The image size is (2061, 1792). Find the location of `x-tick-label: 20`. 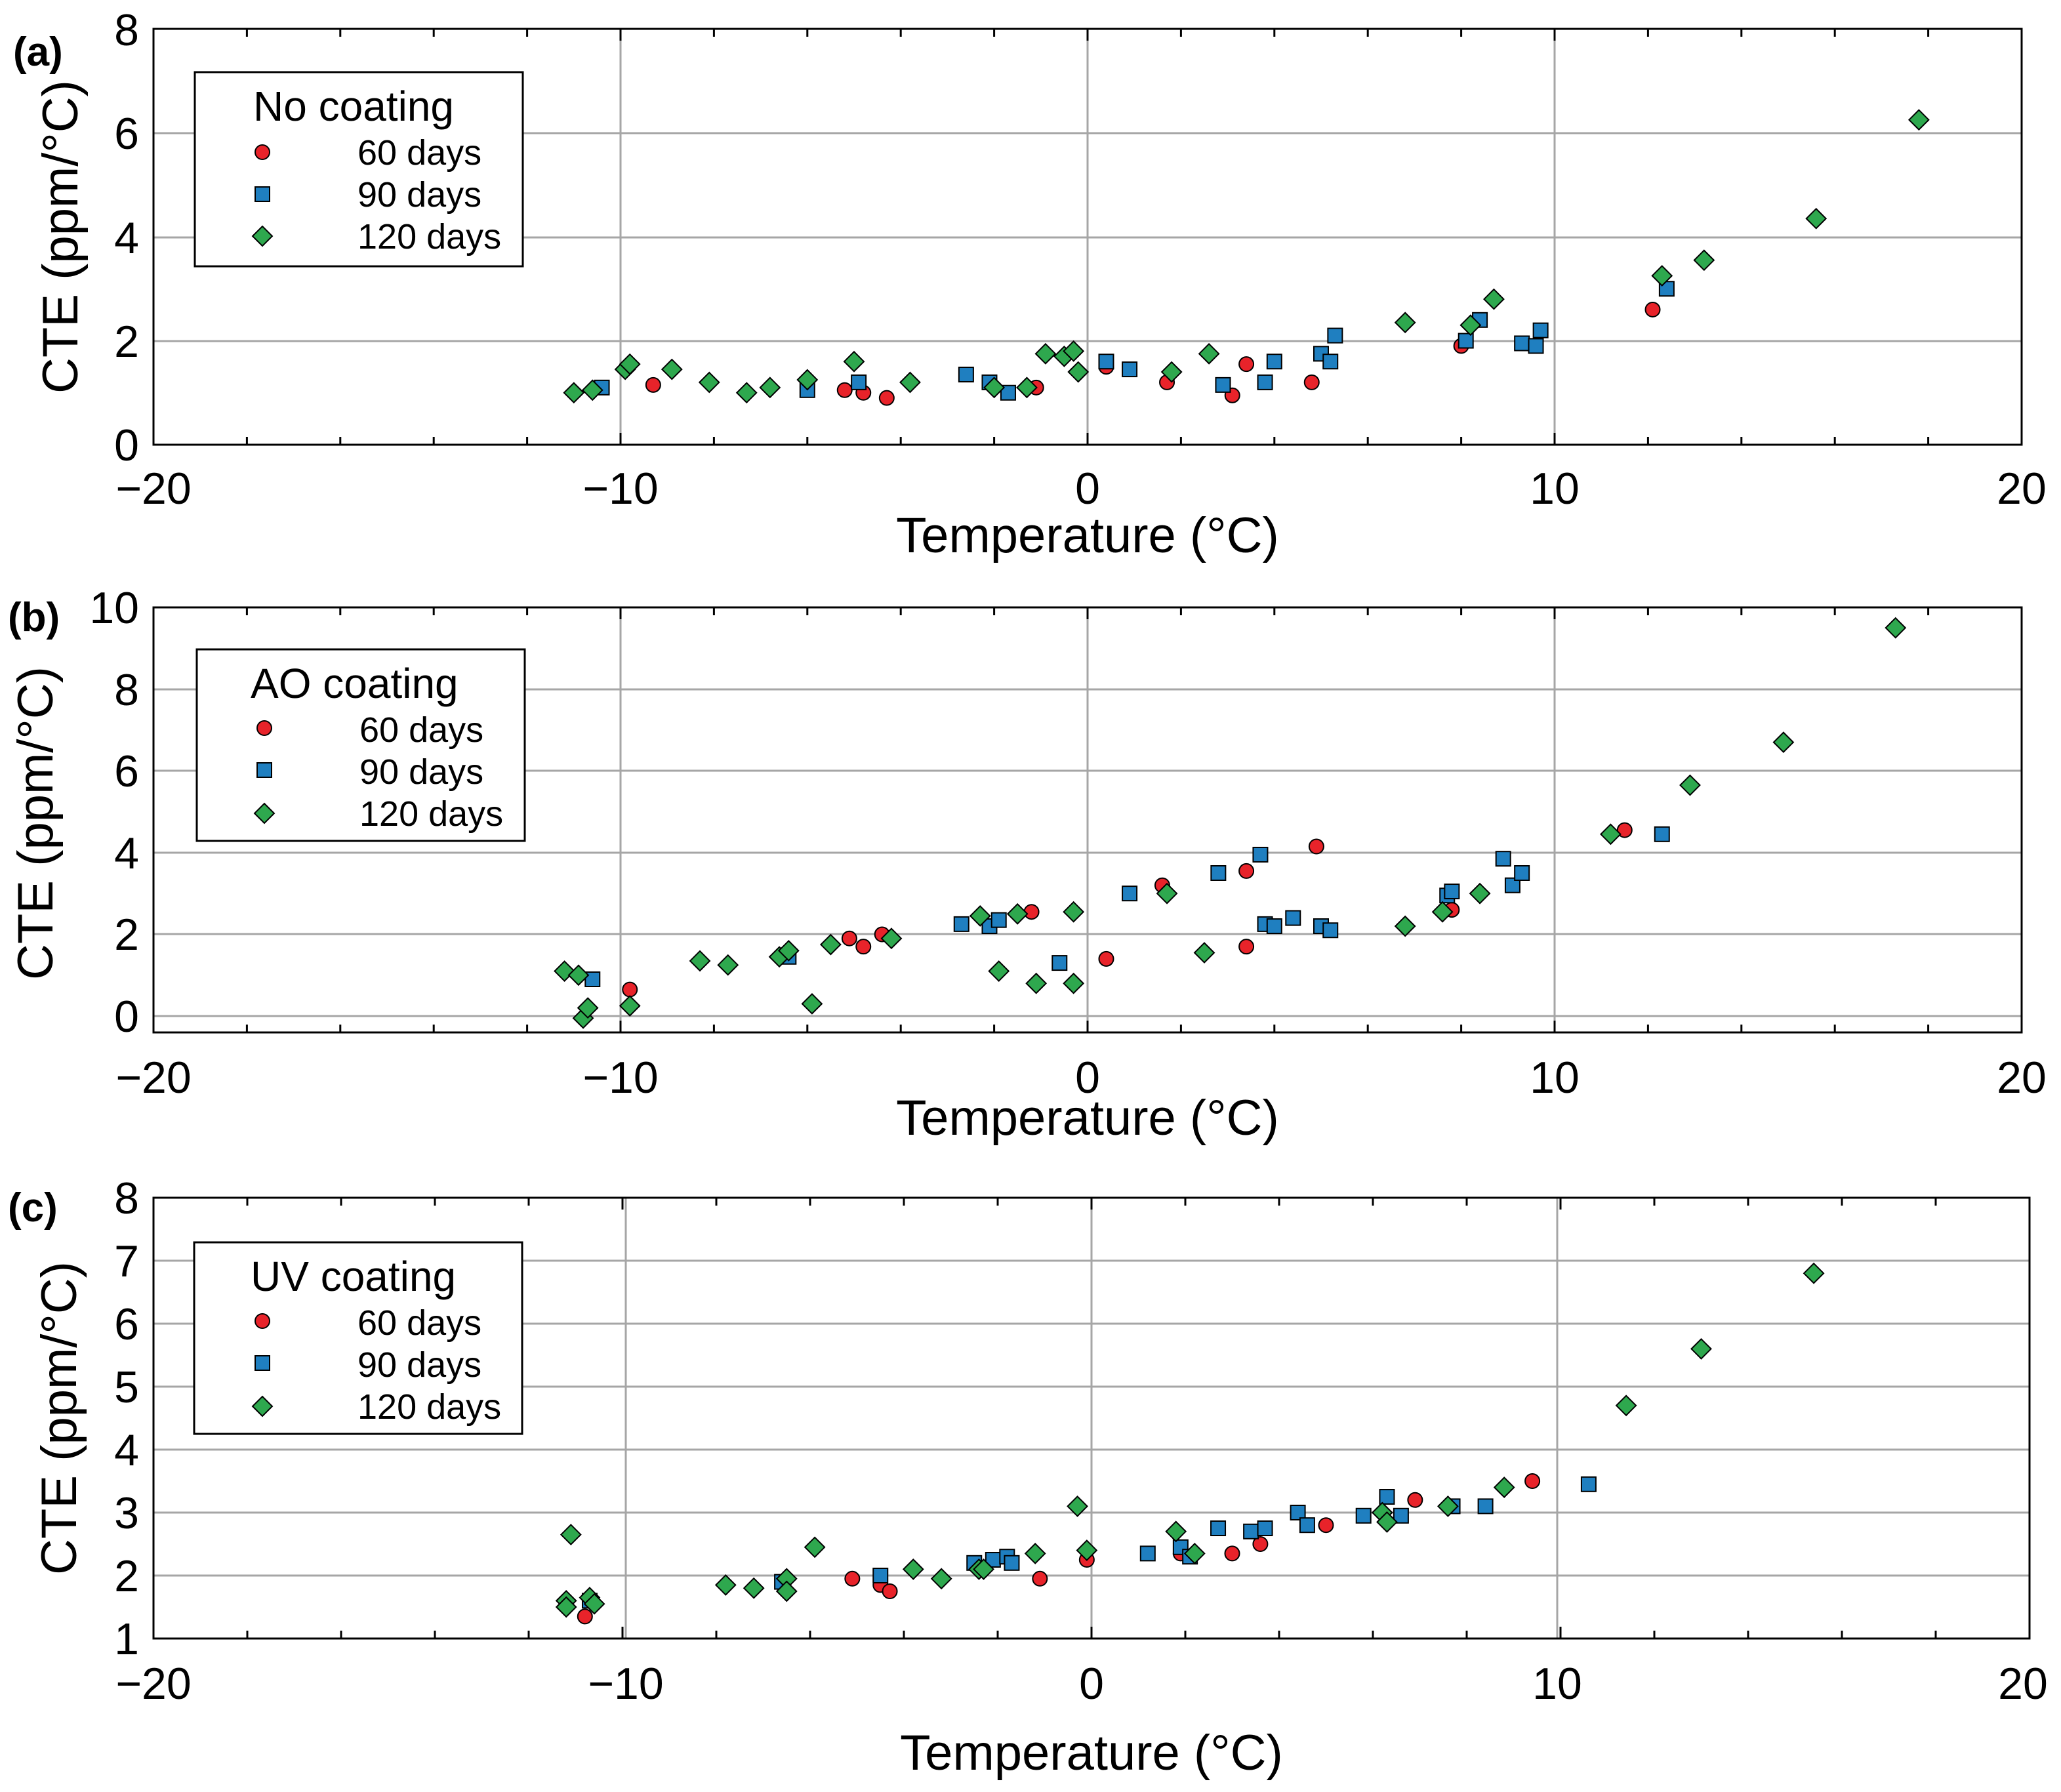

x-tick-label: 20 is located at coordinates (2023, 1684).